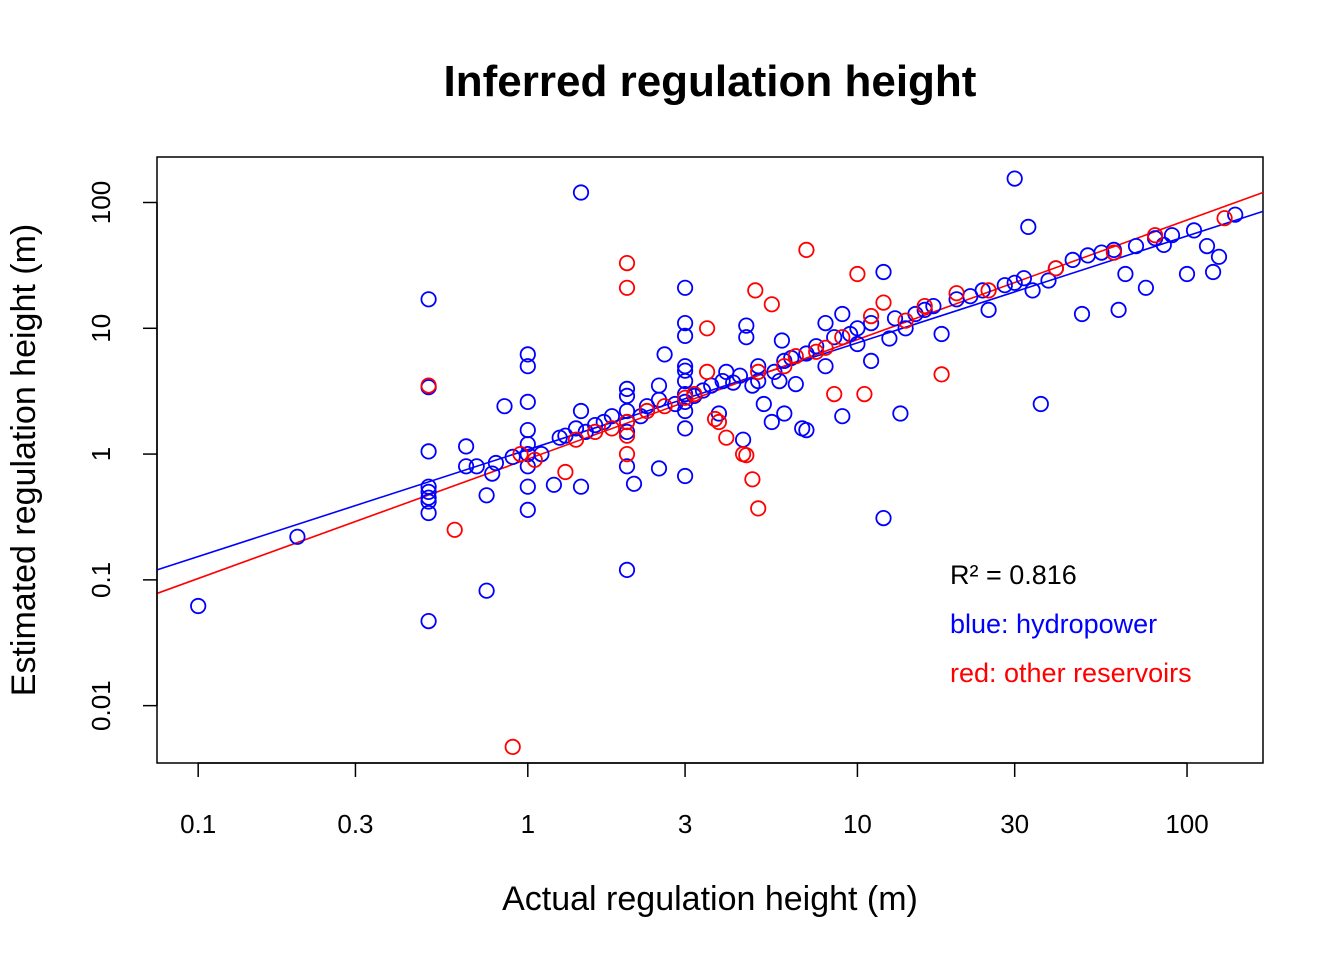 The height and width of the screenshot is (960, 1344). Describe the element at coordinates (1186, 824) in the screenshot. I see `x-tick-label: 100` at that location.